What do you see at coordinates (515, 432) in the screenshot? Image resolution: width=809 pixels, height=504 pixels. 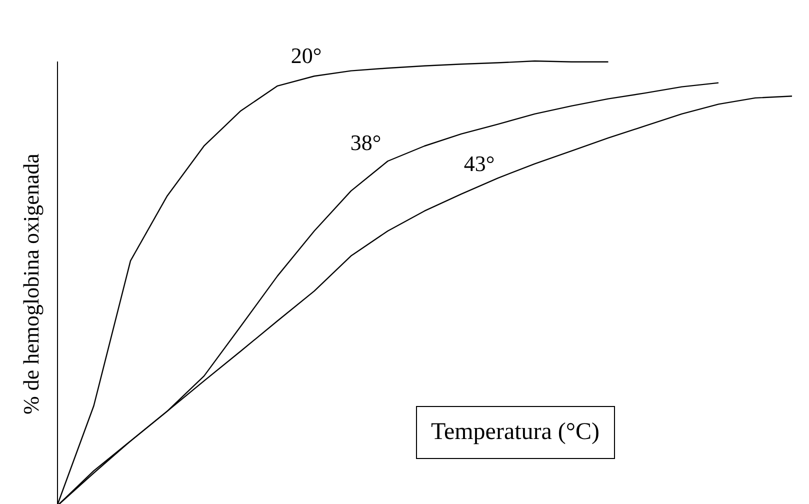 I see `annotation: Temperatura (°C)` at bounding box center [515, 432].